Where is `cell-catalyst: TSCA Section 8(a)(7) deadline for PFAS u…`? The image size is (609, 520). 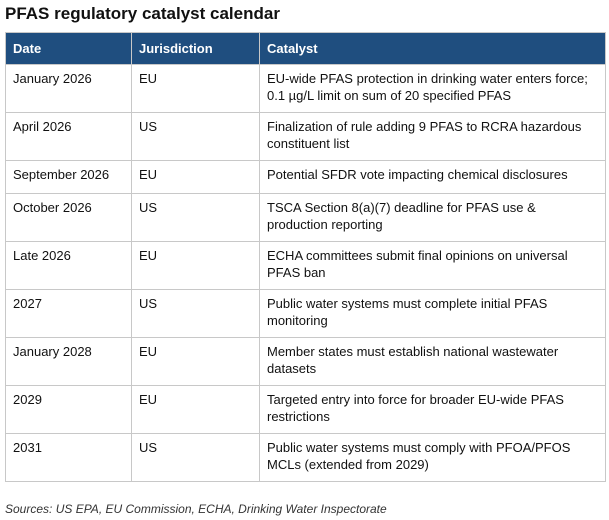 cell-catalyst: TSCA Section 8(a)(7) deadline for PFAS u… is located at coordinates (432, 217).